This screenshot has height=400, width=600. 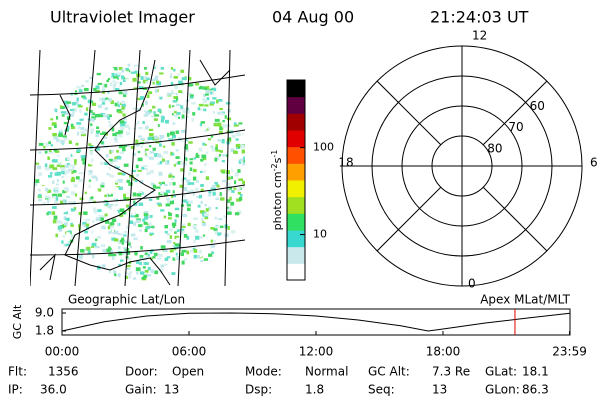 I want to click on altitude-line, so click(x=316, y=322).